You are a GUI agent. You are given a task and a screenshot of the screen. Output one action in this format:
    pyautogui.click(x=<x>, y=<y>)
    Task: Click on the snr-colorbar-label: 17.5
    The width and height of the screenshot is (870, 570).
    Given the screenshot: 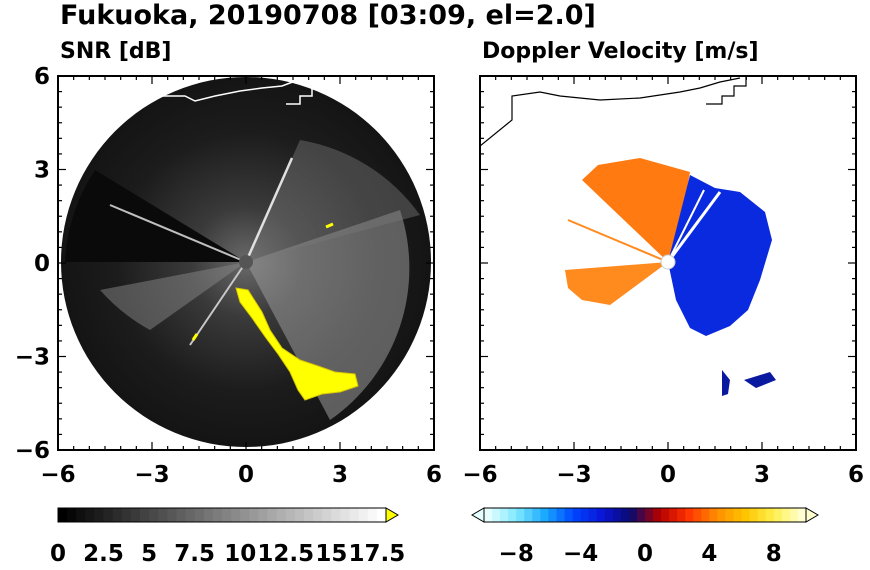 What is the action you would take?
    pyautogui.click(x=377, y=554)
    